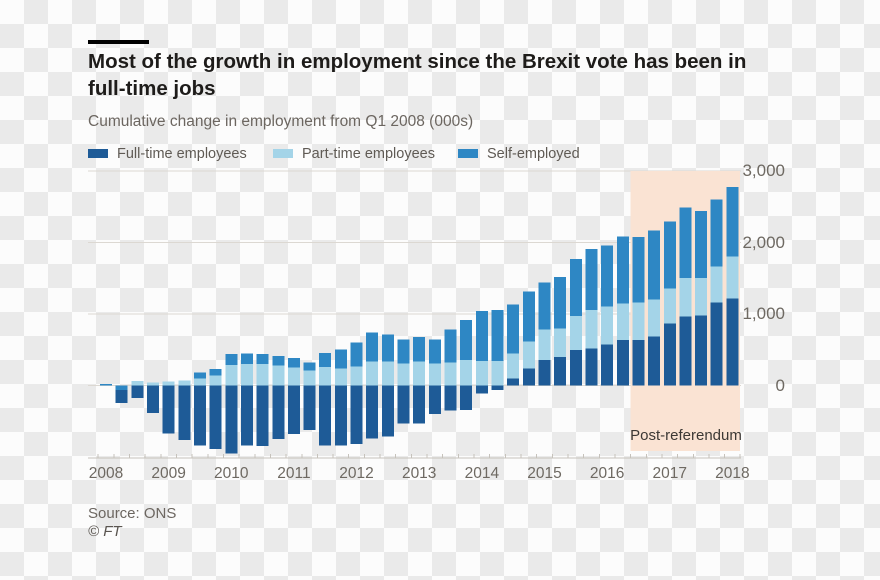  I want to click on bar-2013 Q1-Part-time employees, so click(419, 373).